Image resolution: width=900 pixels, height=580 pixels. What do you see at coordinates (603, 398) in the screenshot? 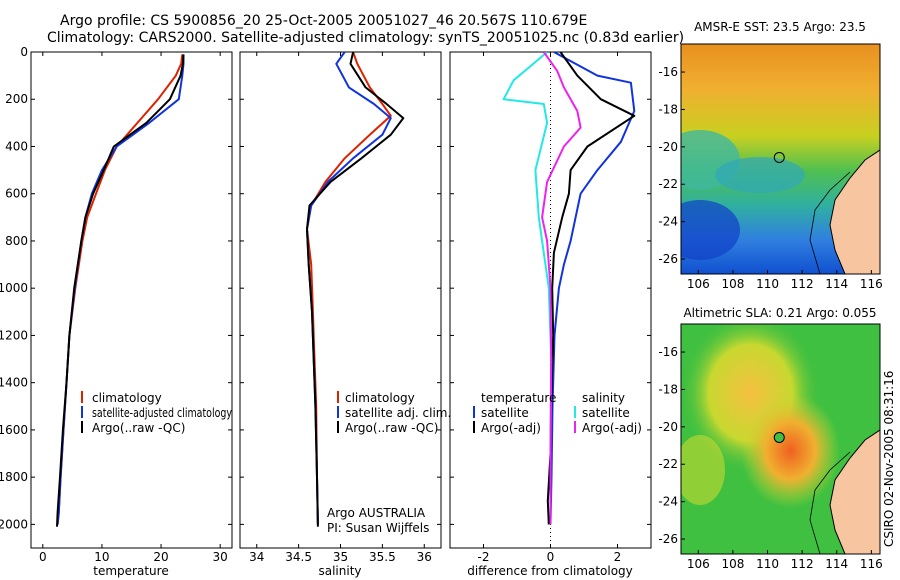
I see `legend-header-salinity: salinity` at bounding box center [603, 398].